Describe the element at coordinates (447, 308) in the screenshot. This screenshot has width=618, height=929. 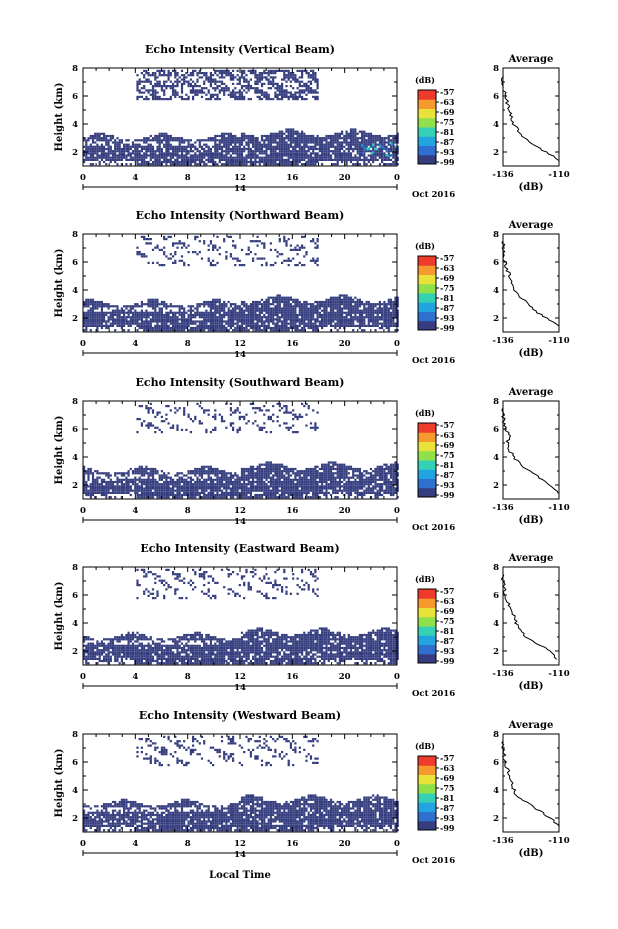
I see `colorbar-tick-label: -87` at that location.